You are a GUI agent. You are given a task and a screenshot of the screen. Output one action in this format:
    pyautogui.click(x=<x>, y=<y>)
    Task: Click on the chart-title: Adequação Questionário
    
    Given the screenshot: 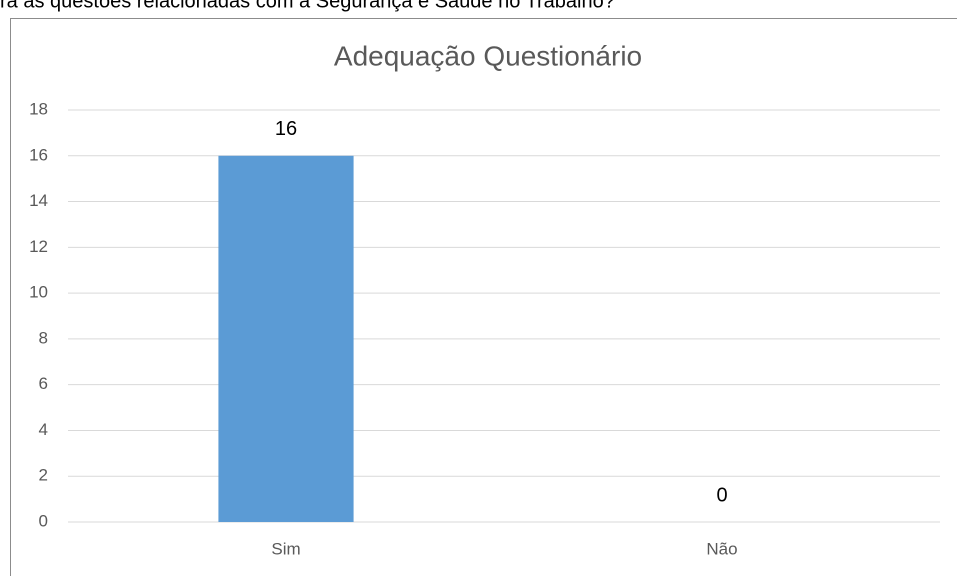 What is the action you would take?
    pyautogui.click(x=488, y=55)
    